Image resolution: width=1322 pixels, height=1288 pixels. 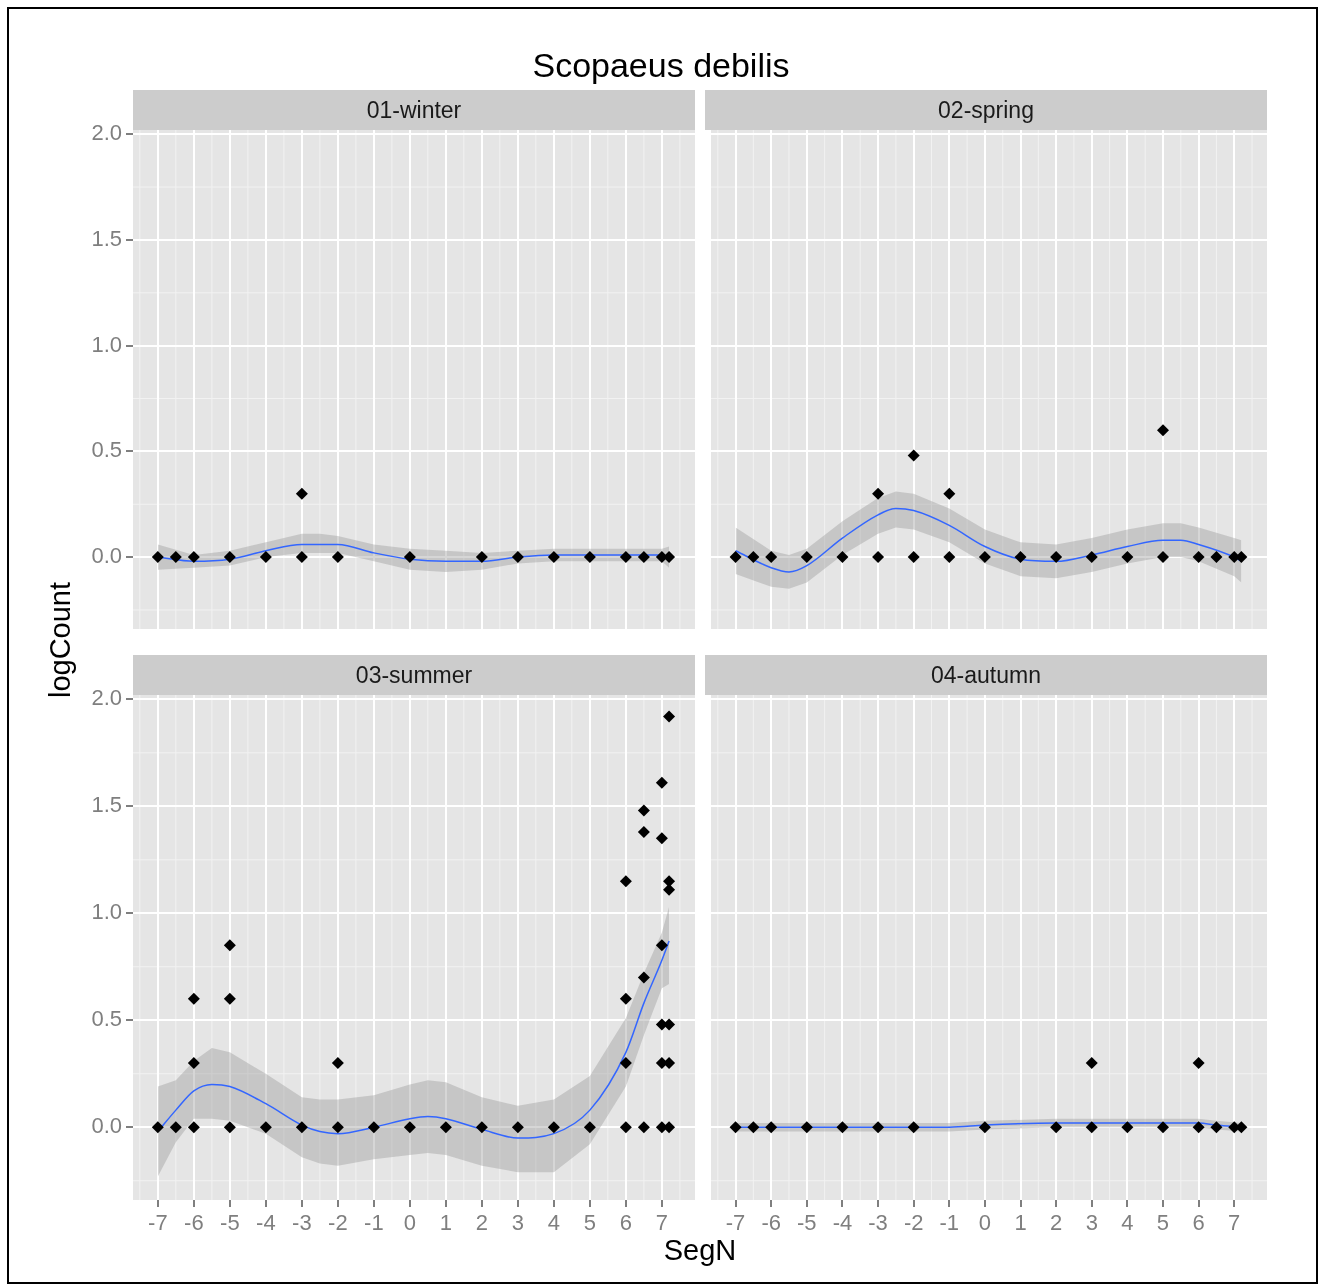 I want to click on chart-subtitle: 03-summer, so click(x=414, y=675).